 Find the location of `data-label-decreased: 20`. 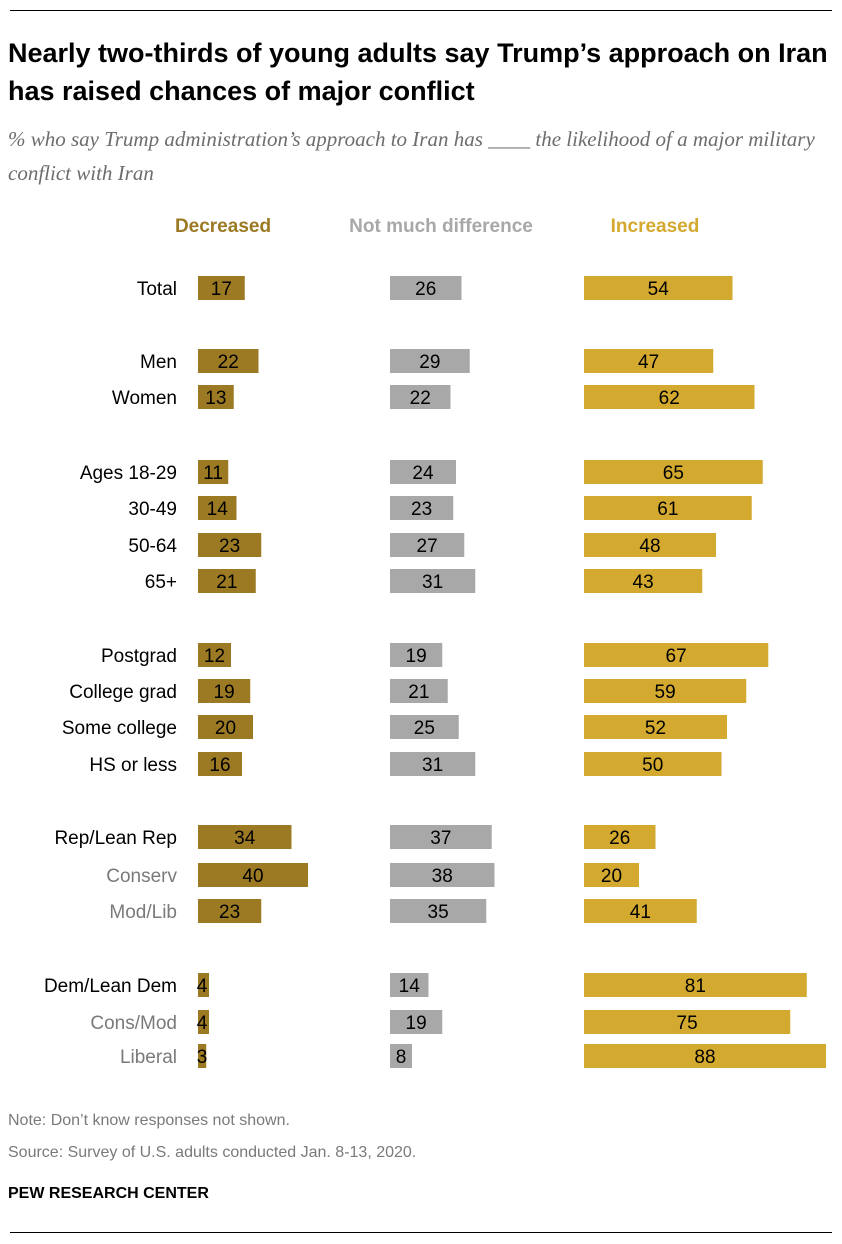

data-label-decreased: 20 is located at coordinates (225, 728).